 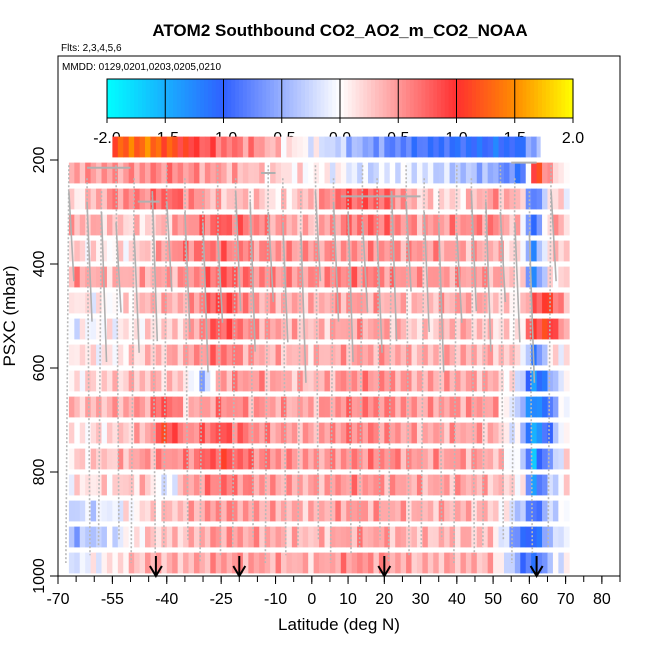 I want to click on flight-segment, so click(x=104, y=287).